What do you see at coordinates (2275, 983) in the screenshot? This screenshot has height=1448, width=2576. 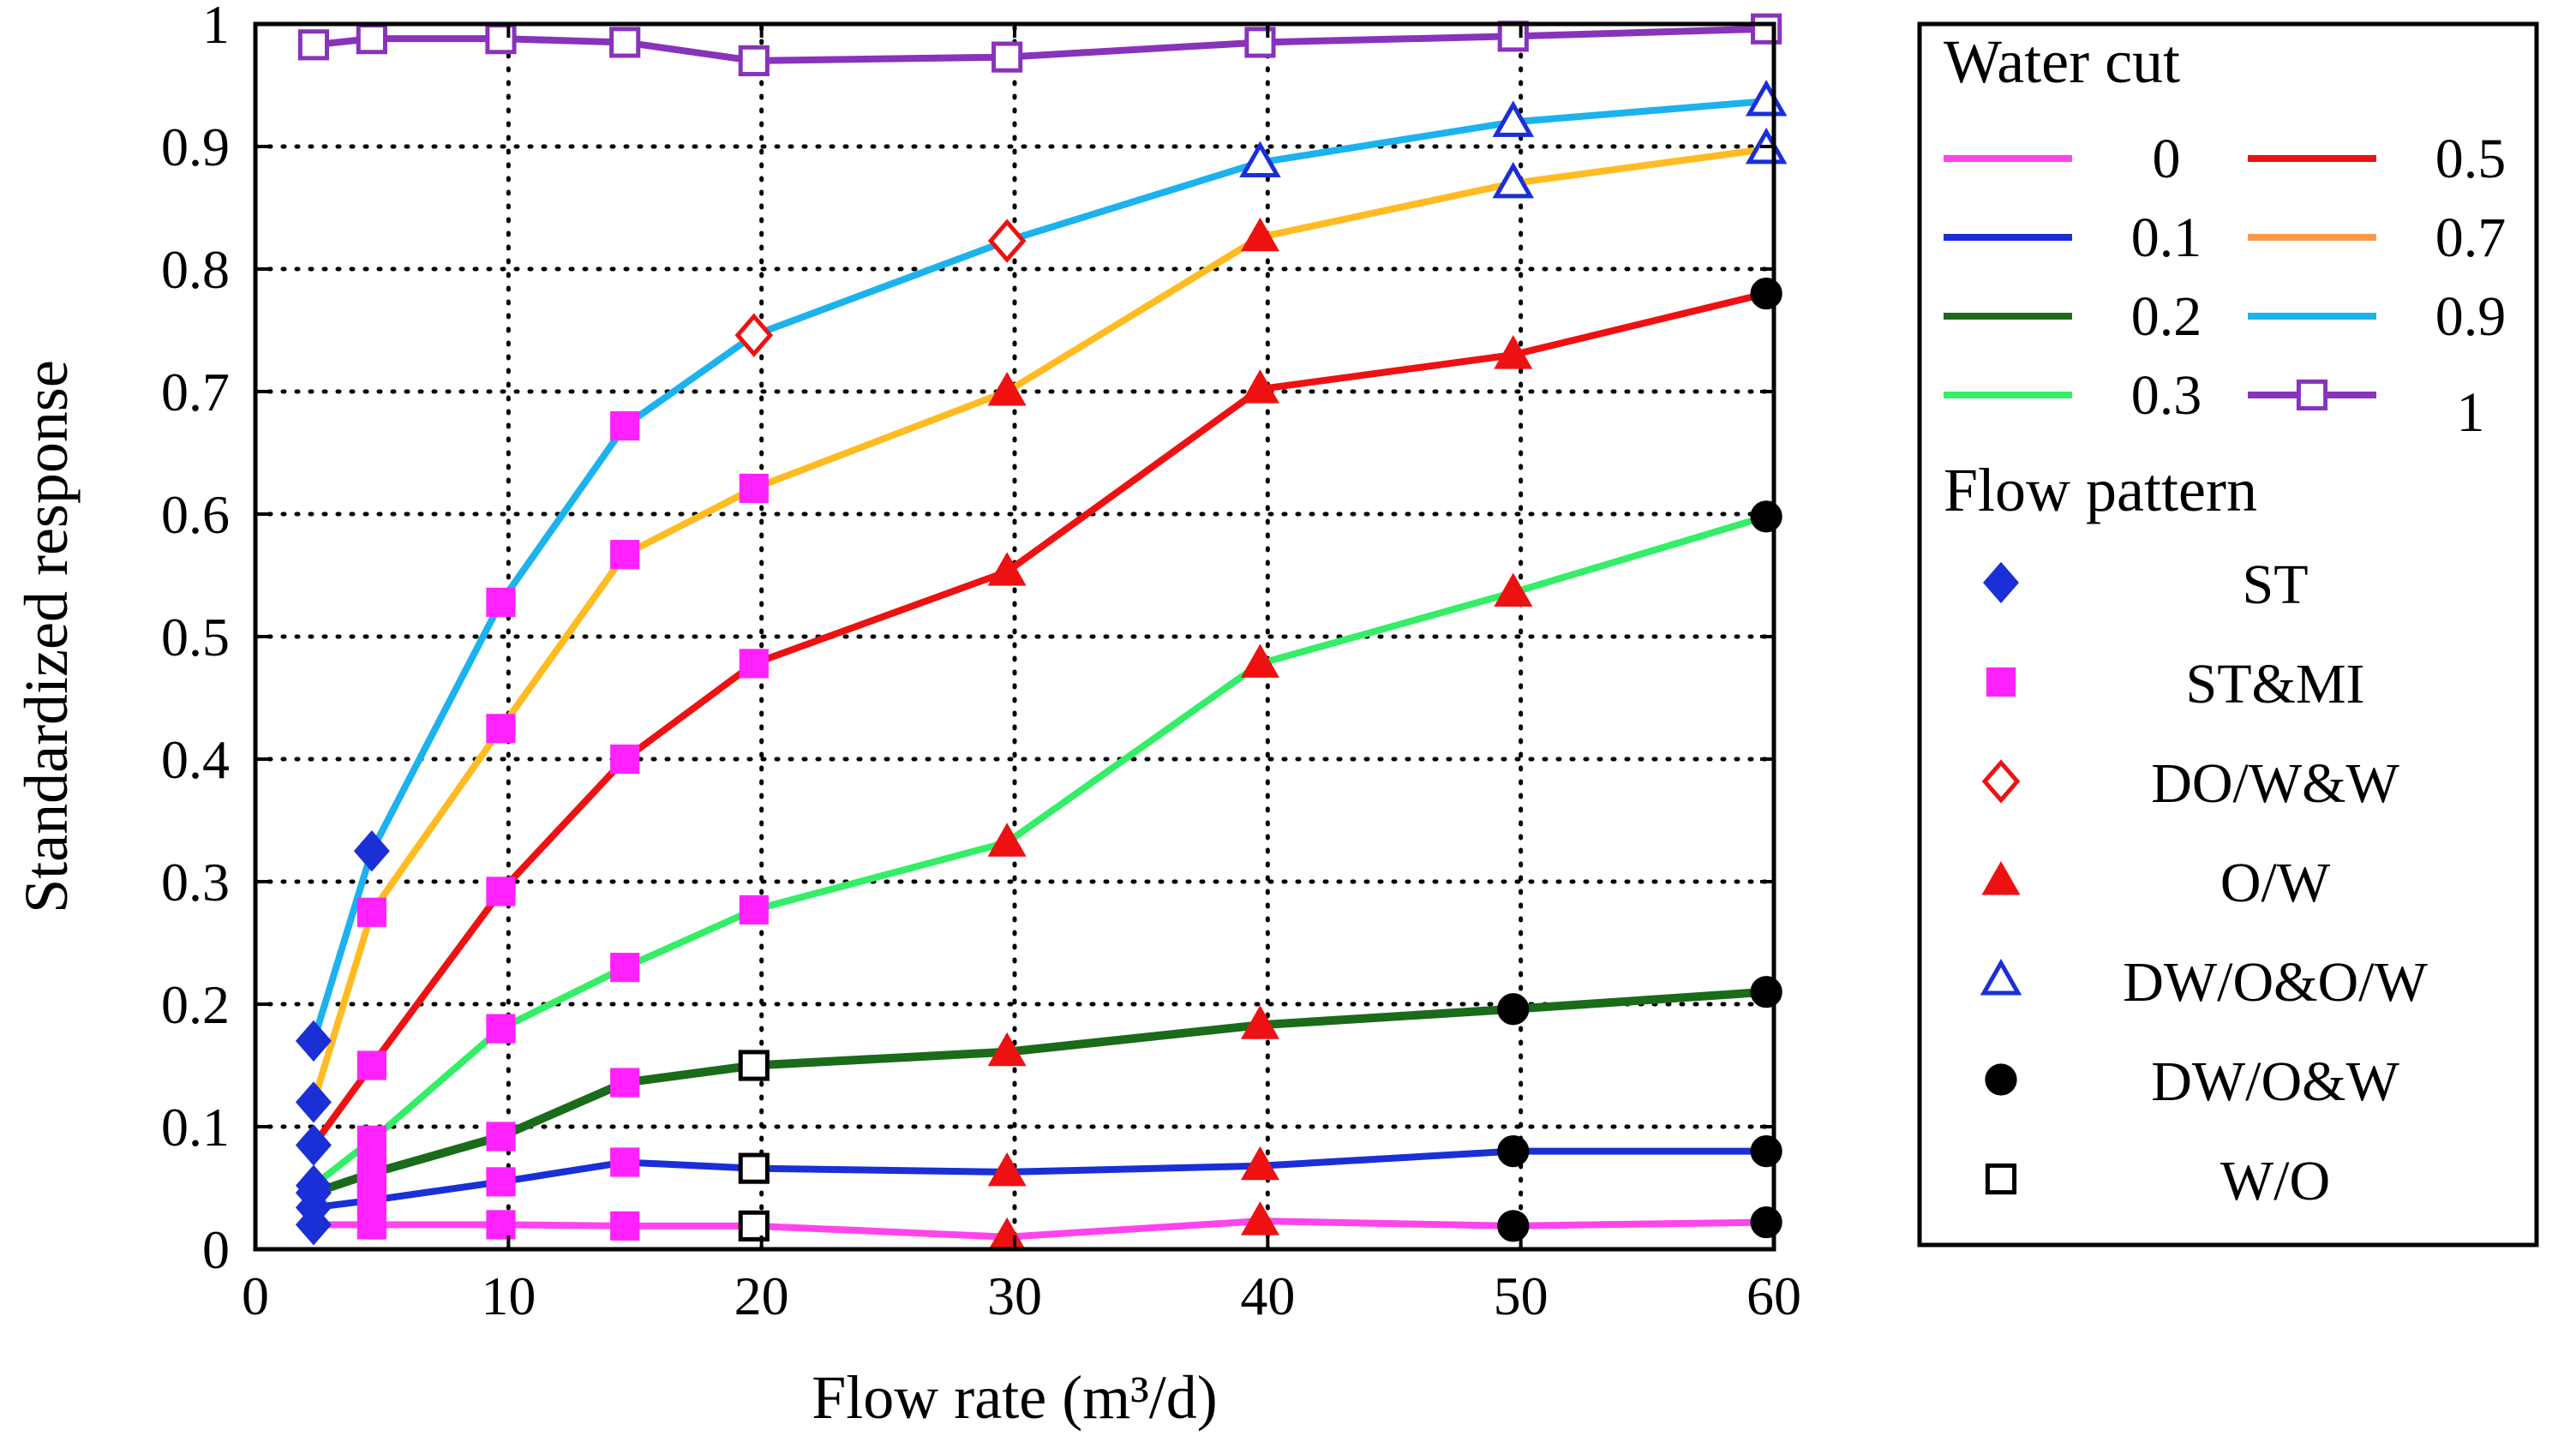 I see `legend-label-DWOOW: DW/O&O/W` at bounding box center [2275, 983].